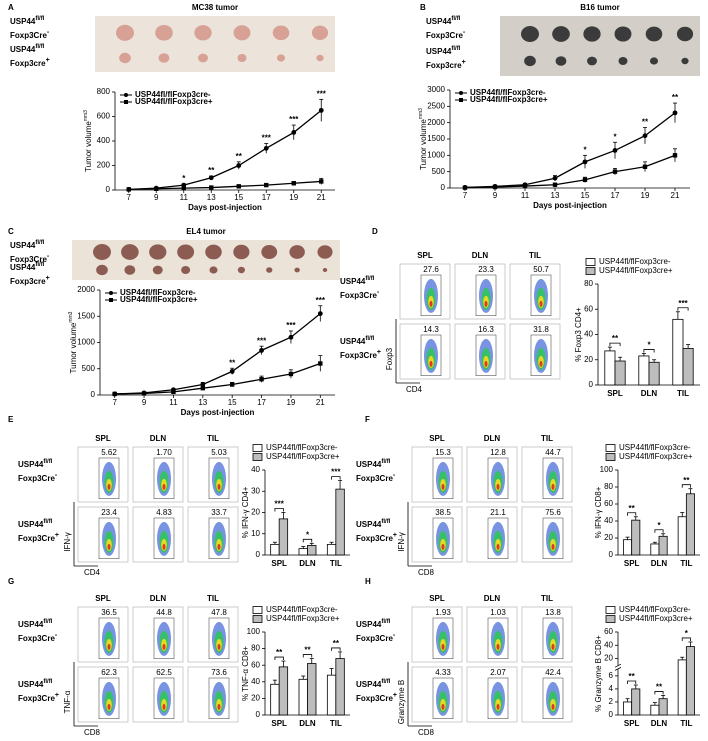  I want to click on column-title: DLN, so click(158, 598).